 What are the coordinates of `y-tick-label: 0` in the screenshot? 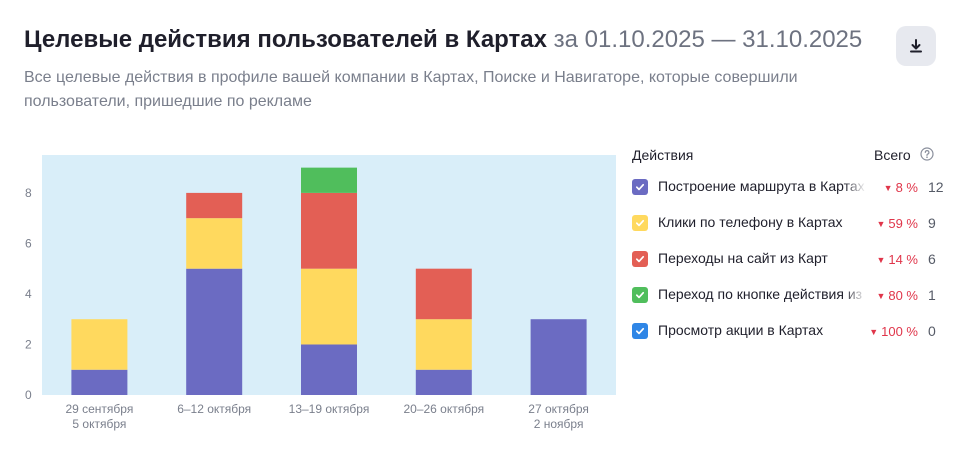 It's located at (28, 395).